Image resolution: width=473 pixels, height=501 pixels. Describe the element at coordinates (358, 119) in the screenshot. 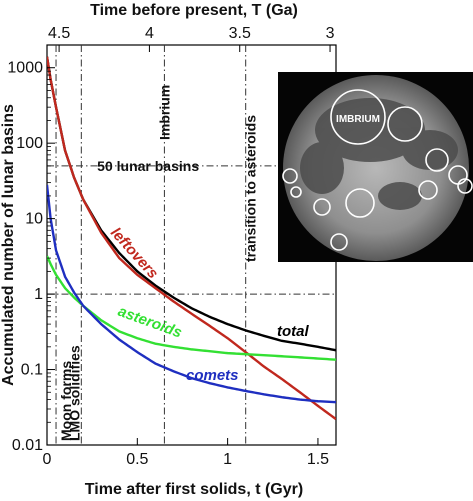

I see `inset-label-imbrium: IMBRIUM` at that location.